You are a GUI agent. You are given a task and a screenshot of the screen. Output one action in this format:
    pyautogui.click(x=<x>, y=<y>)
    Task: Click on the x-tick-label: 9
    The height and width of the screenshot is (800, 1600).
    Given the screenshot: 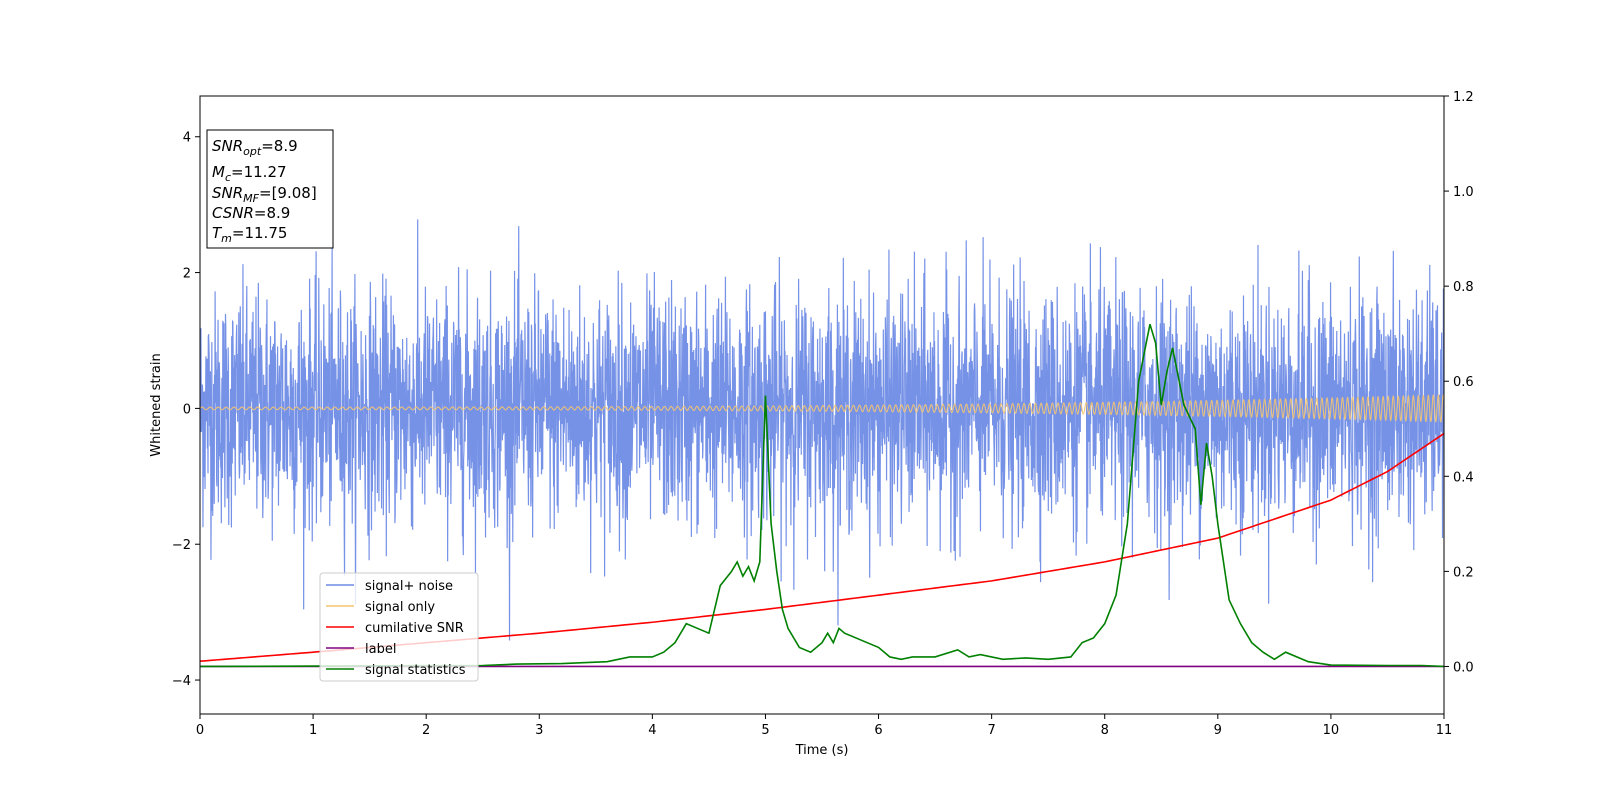 What is the action you would take?
    pyautogui.click(x=1218, y=730)
    